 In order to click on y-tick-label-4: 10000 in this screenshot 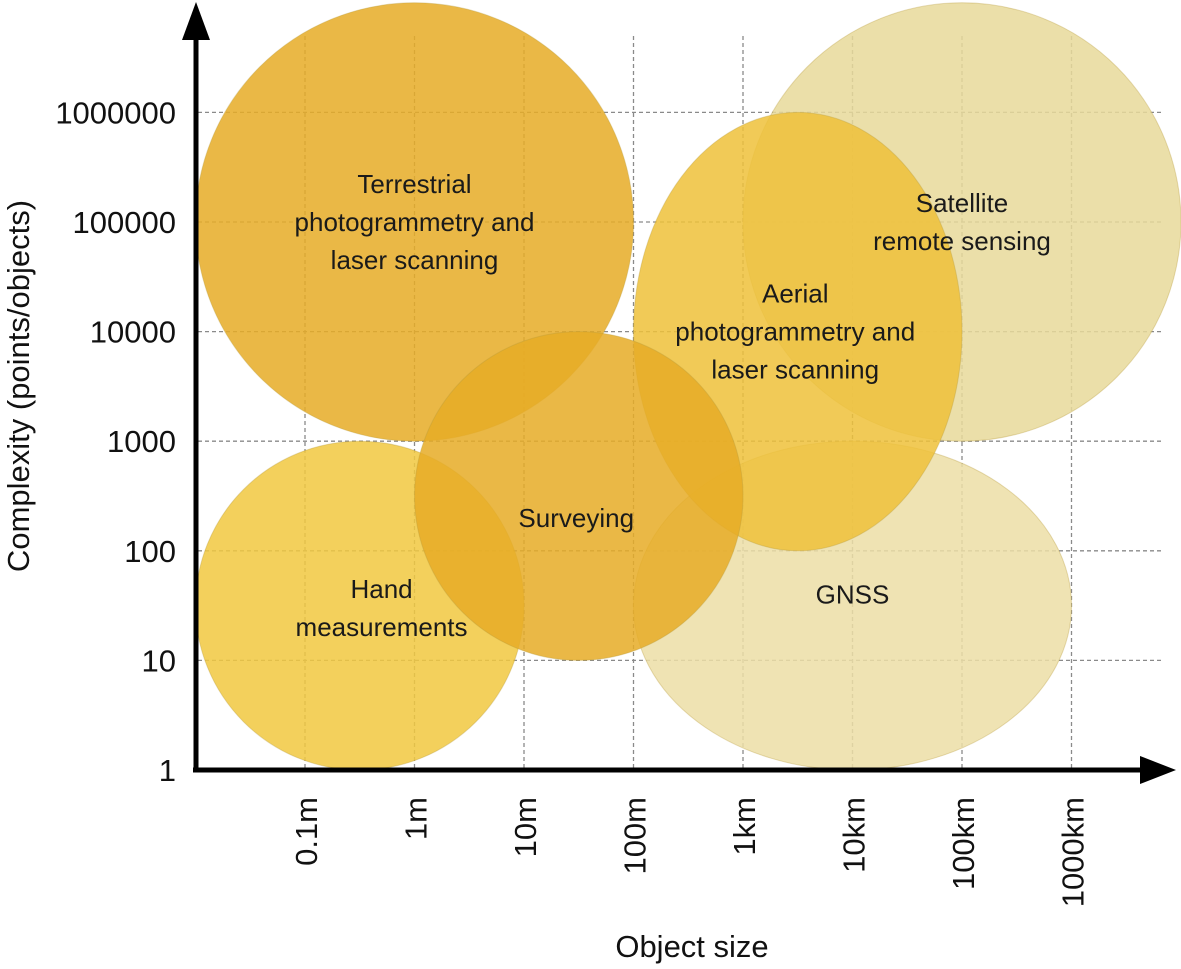, I will do `click(133, 332)`.